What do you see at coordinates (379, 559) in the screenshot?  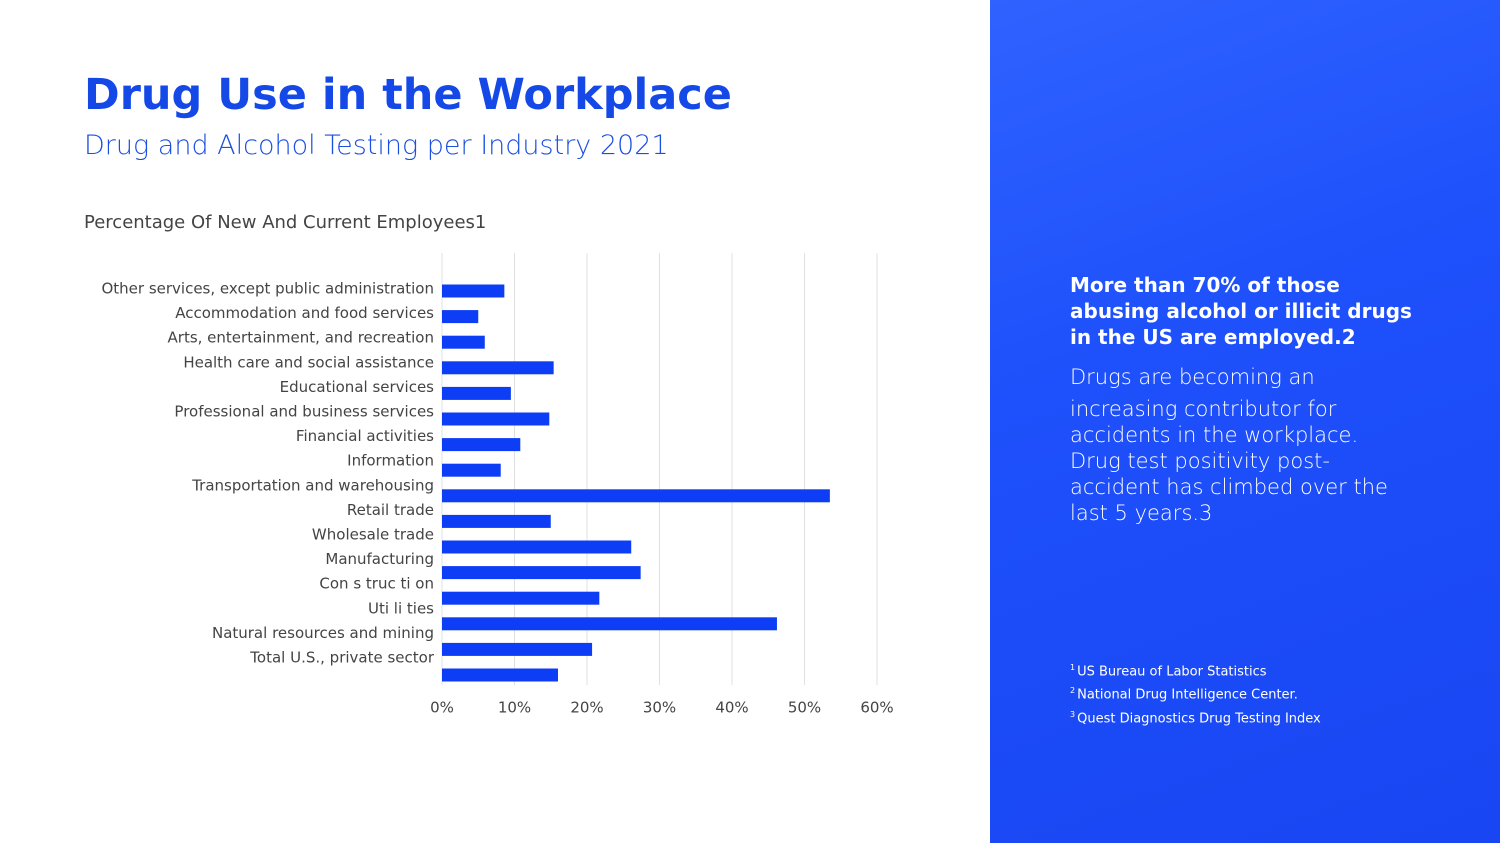 I see `y-tick-label: Manufacturing` at bounding box center [379, 559].